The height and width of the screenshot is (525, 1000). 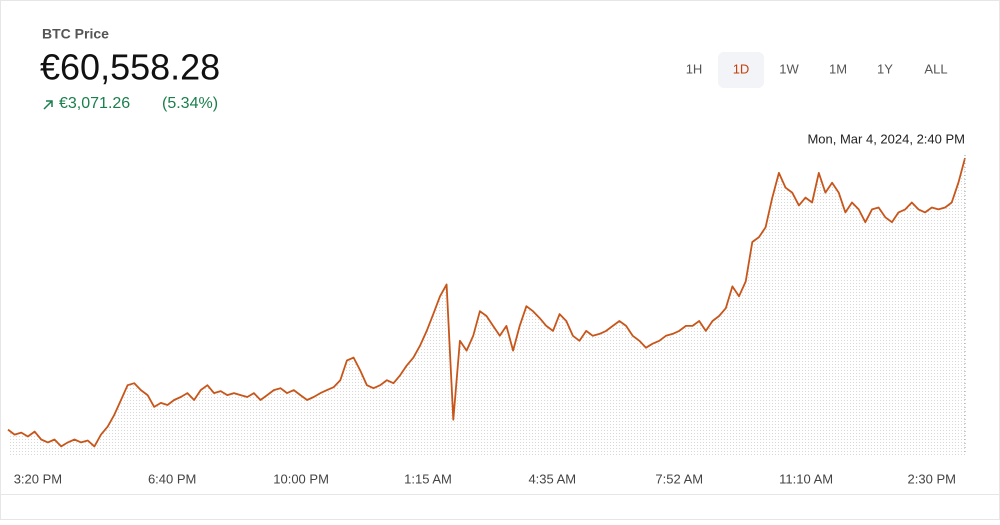 What do you see at coordinates (190, 103) in the screenshot?
I see `change-percent: (5.34%)` at bounding box center [190, 103].